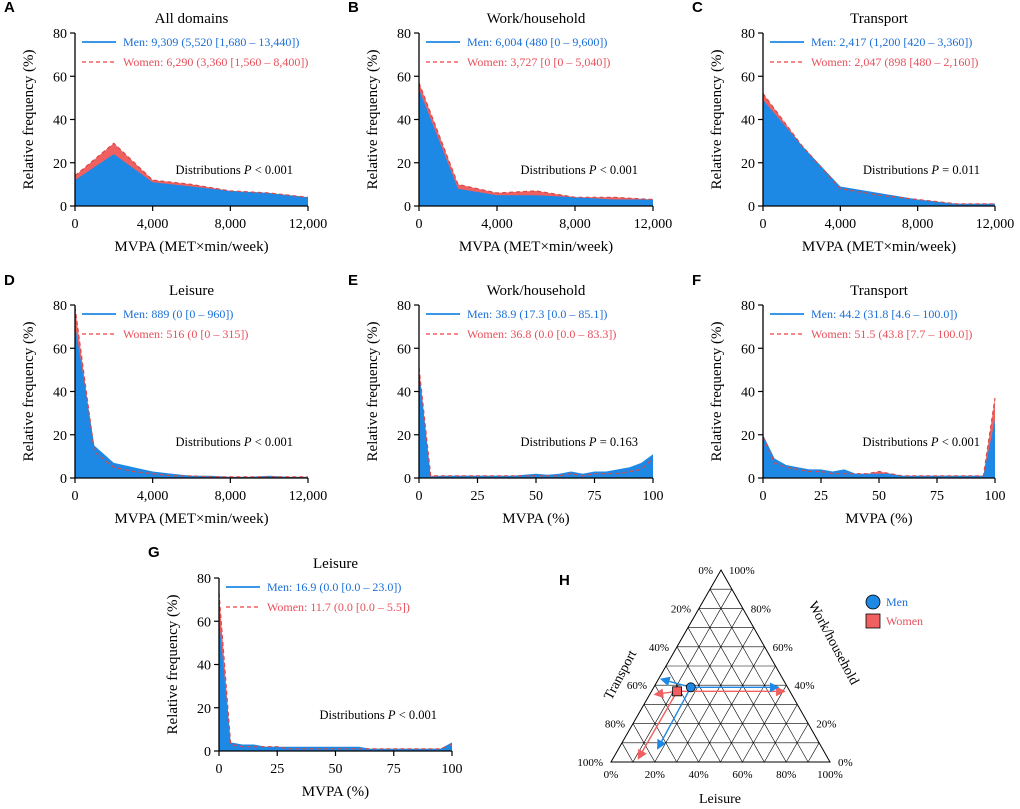 The image size is (1020, 809). What do you see at coordinates (334, 587) in the screenshot?
I see `legend-men-label: Men: 16.9 (0.0 [0.0 – 23.0])` at bounding box center [334, 587].